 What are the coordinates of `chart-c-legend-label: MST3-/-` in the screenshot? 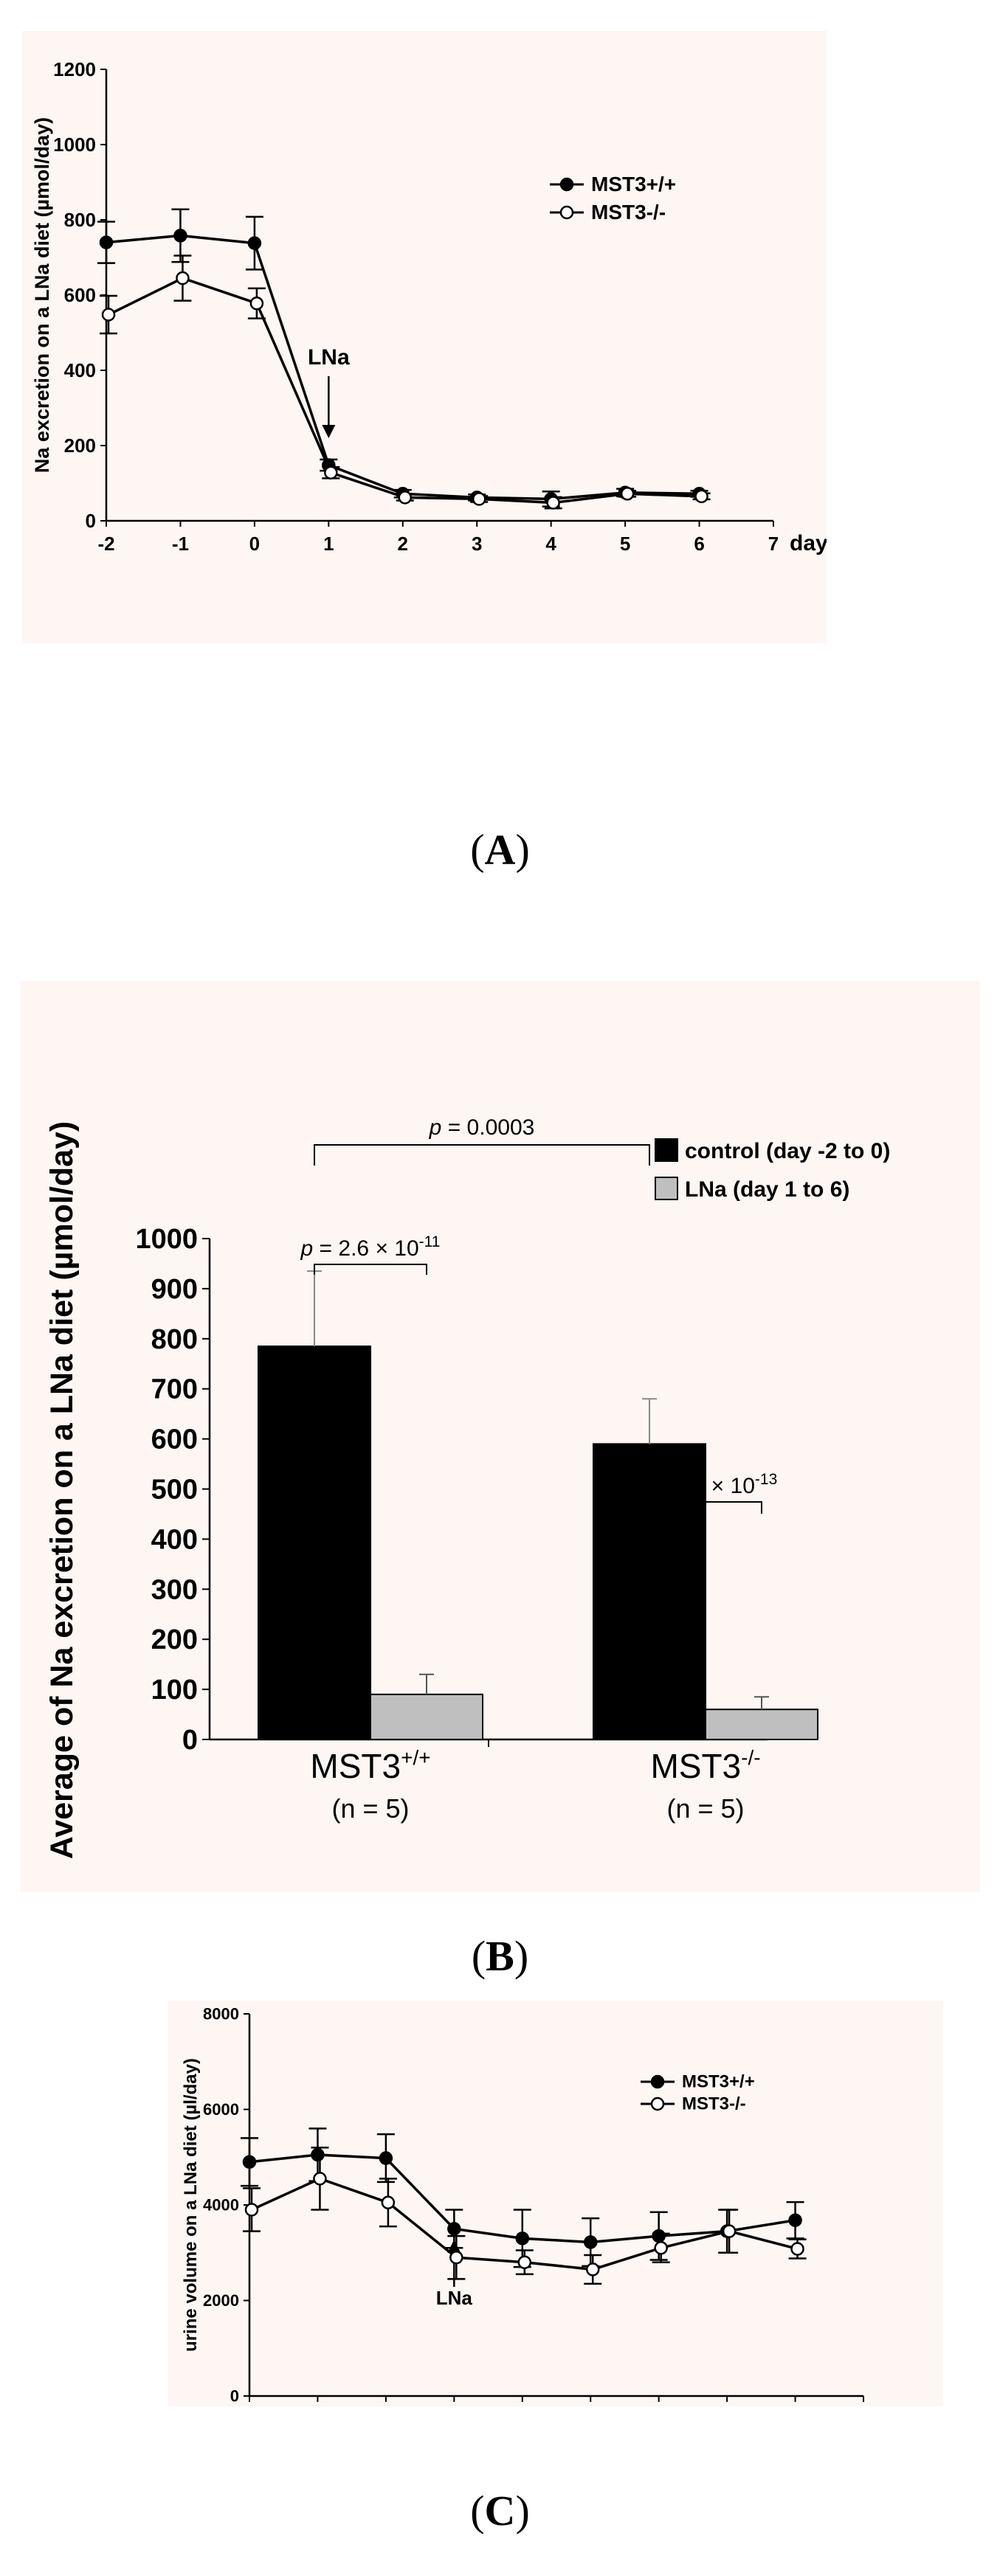 It's located at (714, 2104).